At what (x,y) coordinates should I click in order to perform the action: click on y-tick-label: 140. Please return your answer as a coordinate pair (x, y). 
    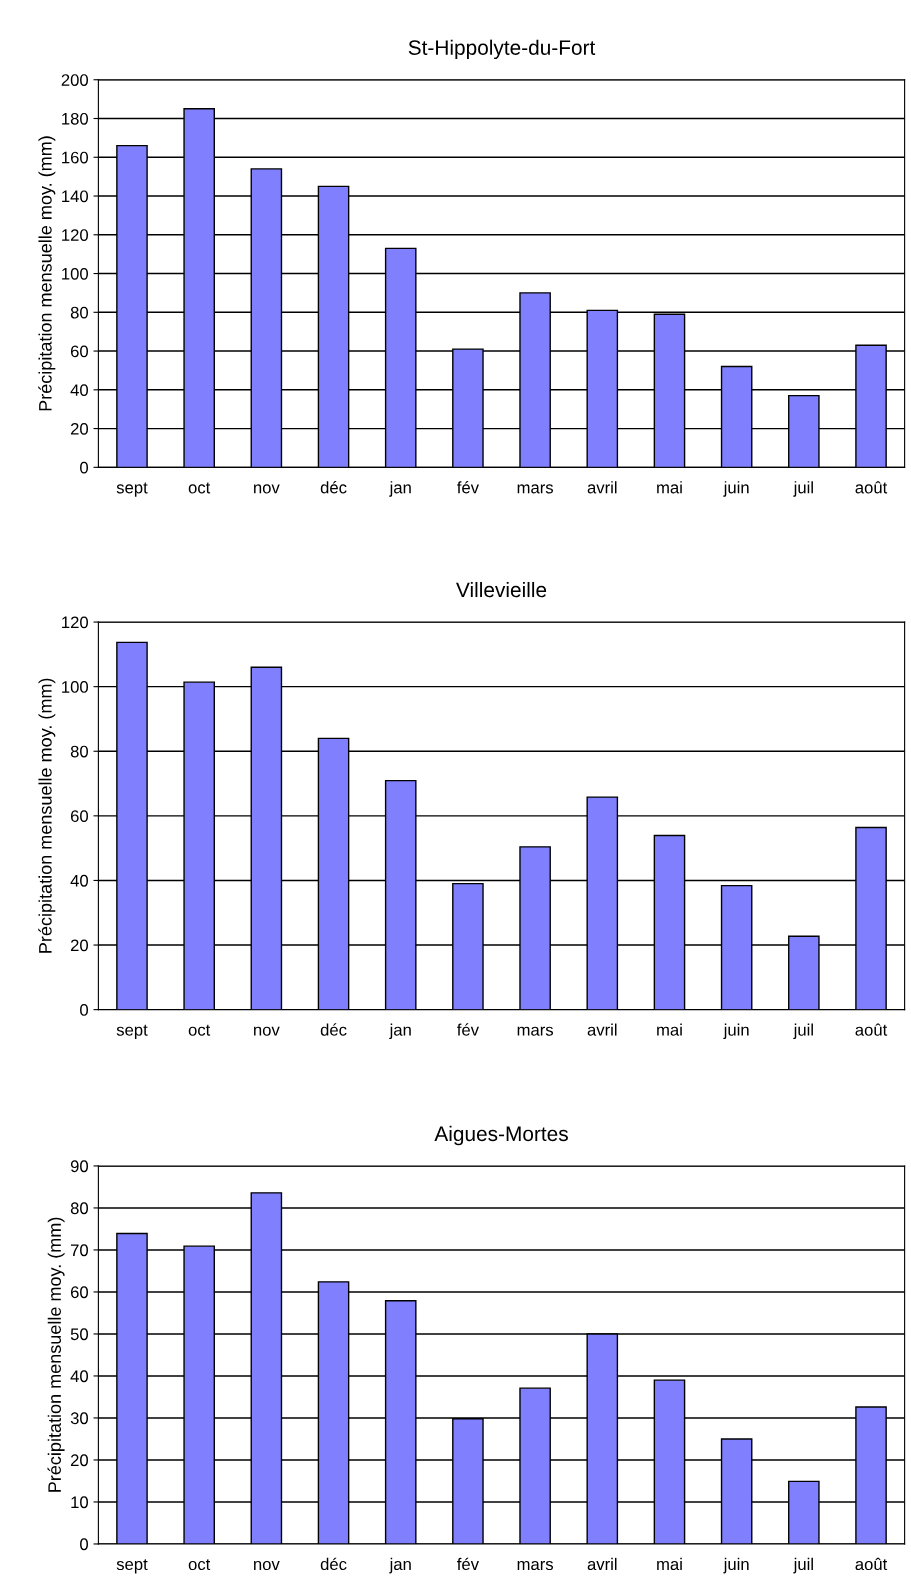
    Looking at the image, I should click on (75, 196).